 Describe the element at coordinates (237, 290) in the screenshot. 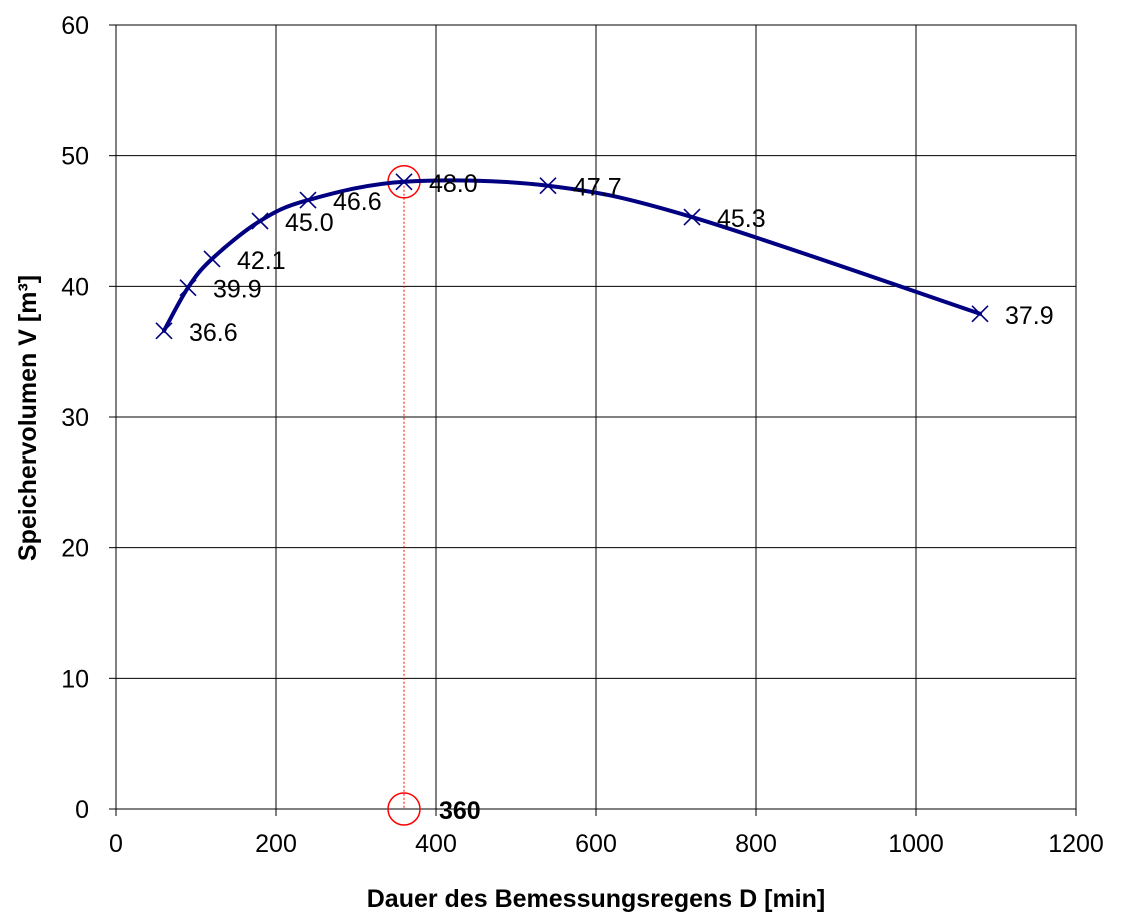

I see `data-label: 39.9` at that location.